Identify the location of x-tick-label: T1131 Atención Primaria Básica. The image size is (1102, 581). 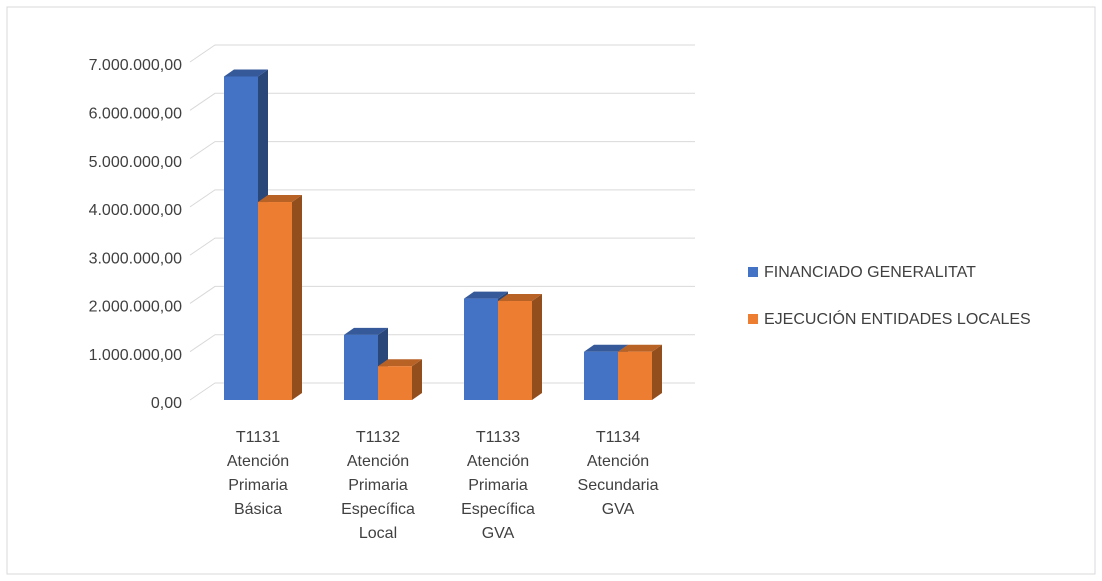
(258, 473).